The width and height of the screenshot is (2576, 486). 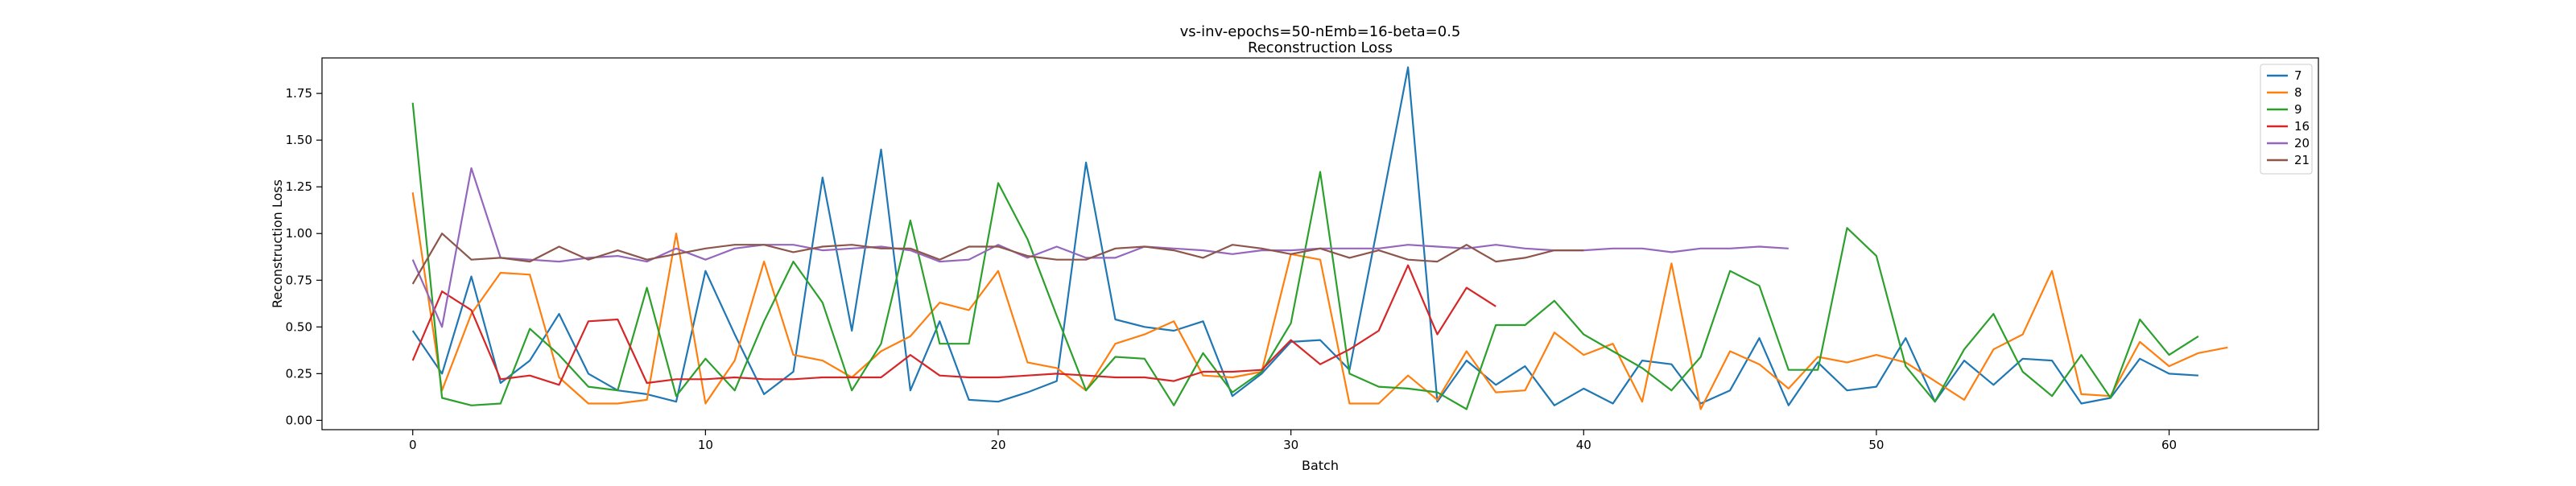 I want to click on legend-label-7: 7, so click(x=2298, y=75).